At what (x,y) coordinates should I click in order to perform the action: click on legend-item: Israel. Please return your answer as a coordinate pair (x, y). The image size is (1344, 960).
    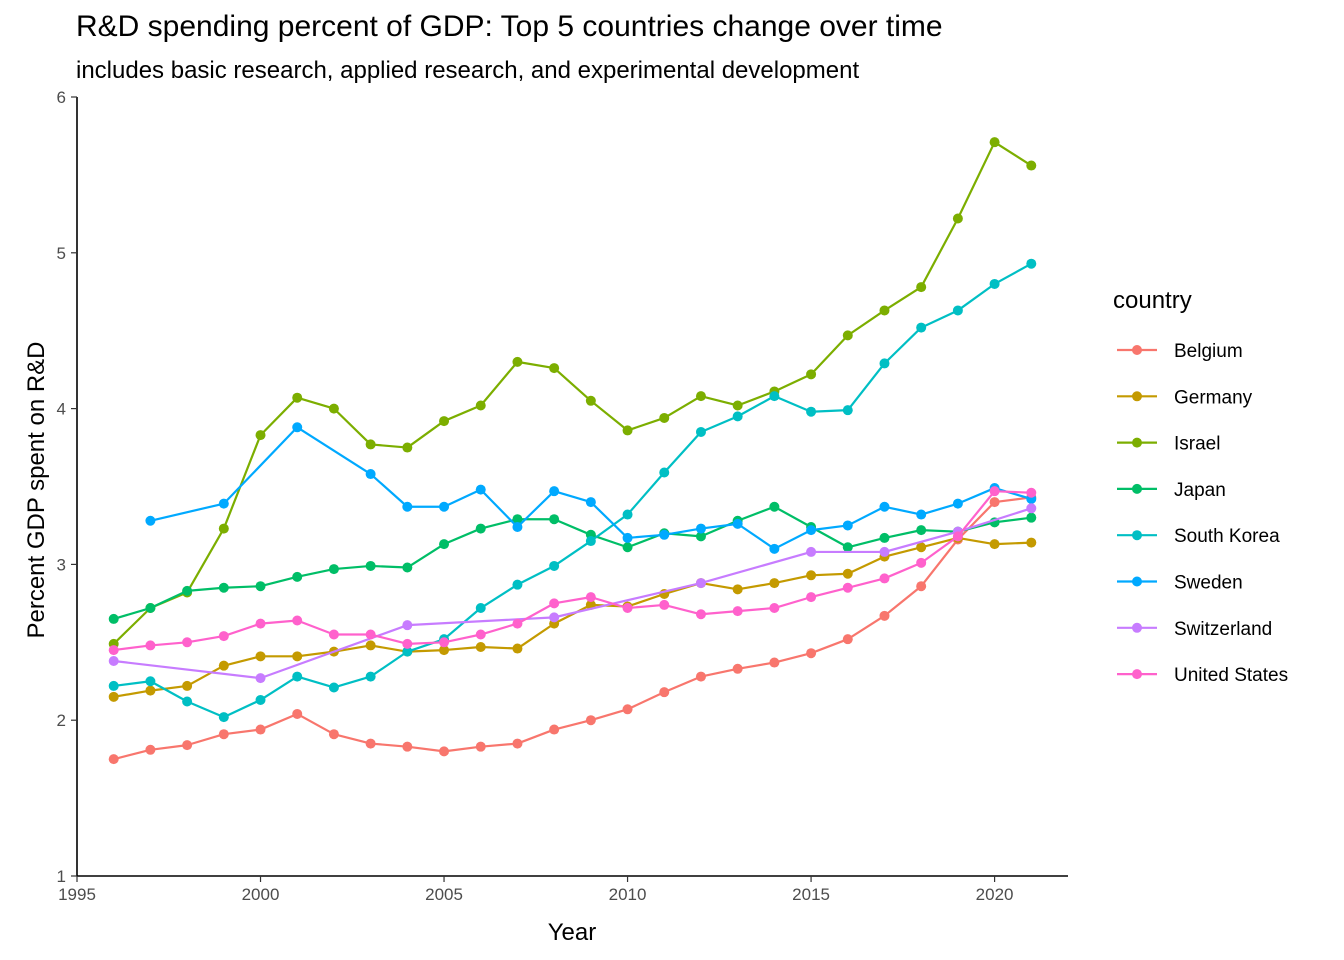
    Looking at the image, I should click on (1168, 444).